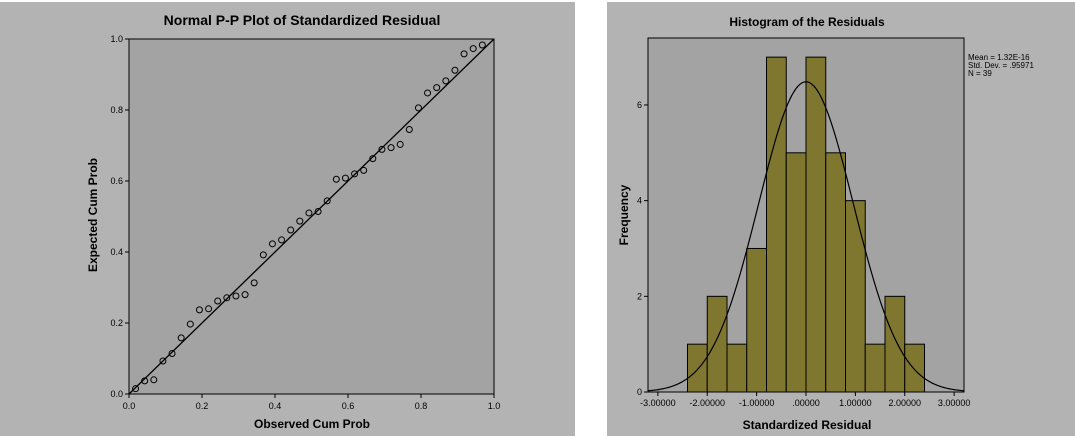 The image size is (1075, 438). Describe the element at coordinates (202, 406) in the screenshot. I see `pp-x-tick-label: 0.2` at that location.